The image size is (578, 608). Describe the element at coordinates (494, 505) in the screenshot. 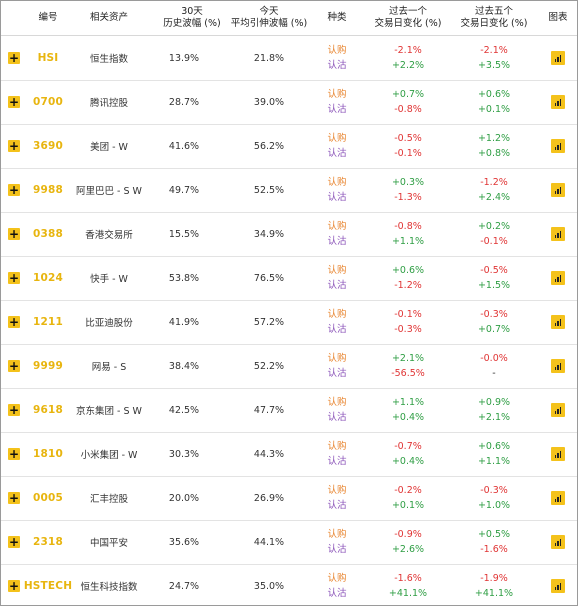

I see `change-5d-put: +1.0%` at that location.